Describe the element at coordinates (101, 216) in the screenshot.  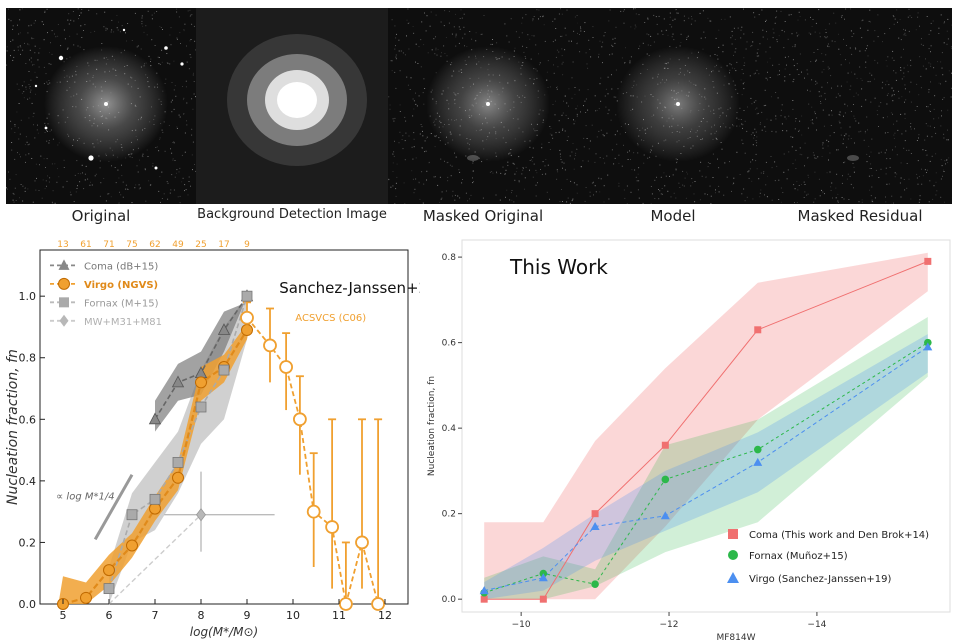
I see `panel-caption-1: Original` at that location.